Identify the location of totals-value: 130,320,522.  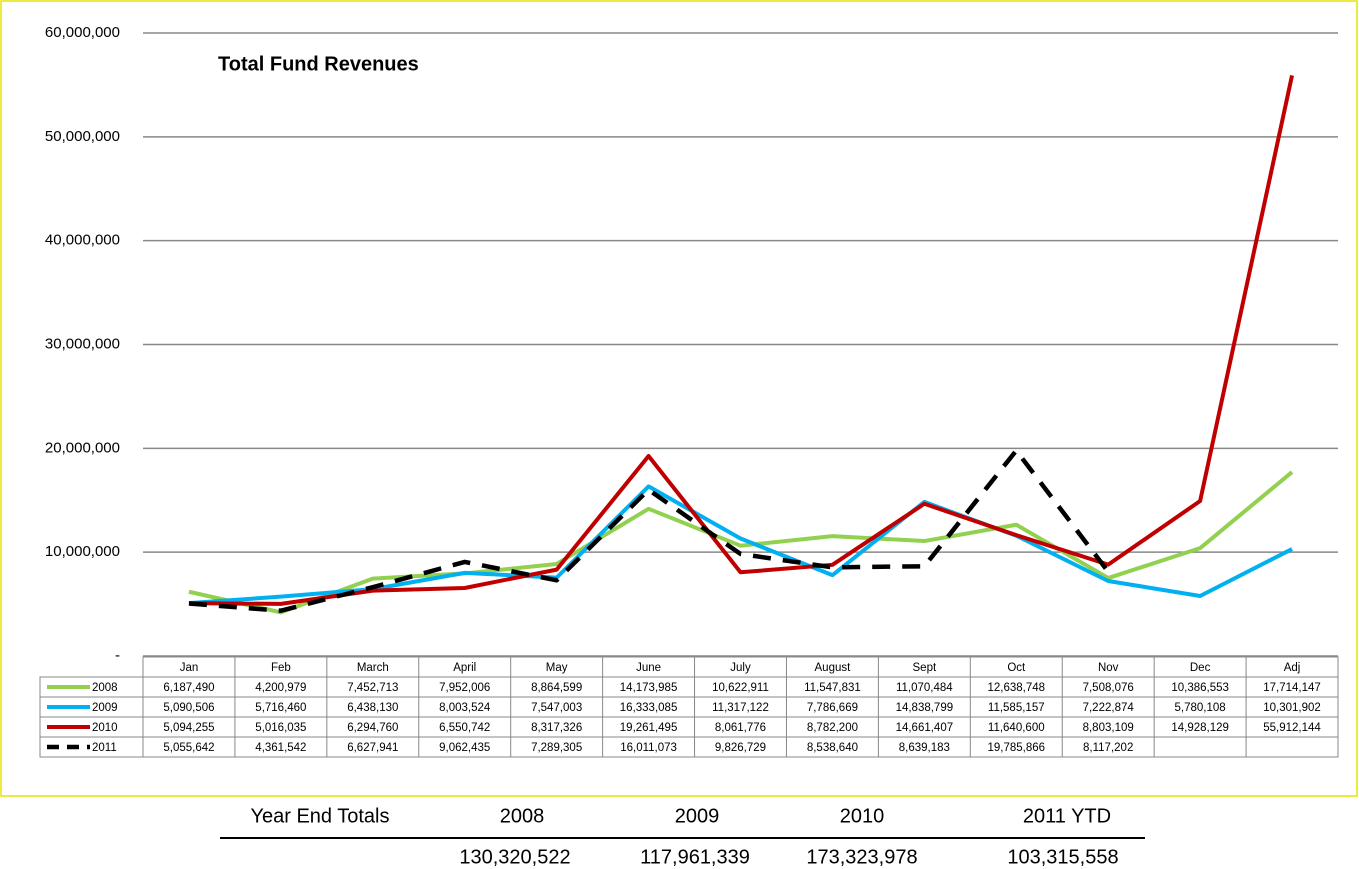
(514, 857).